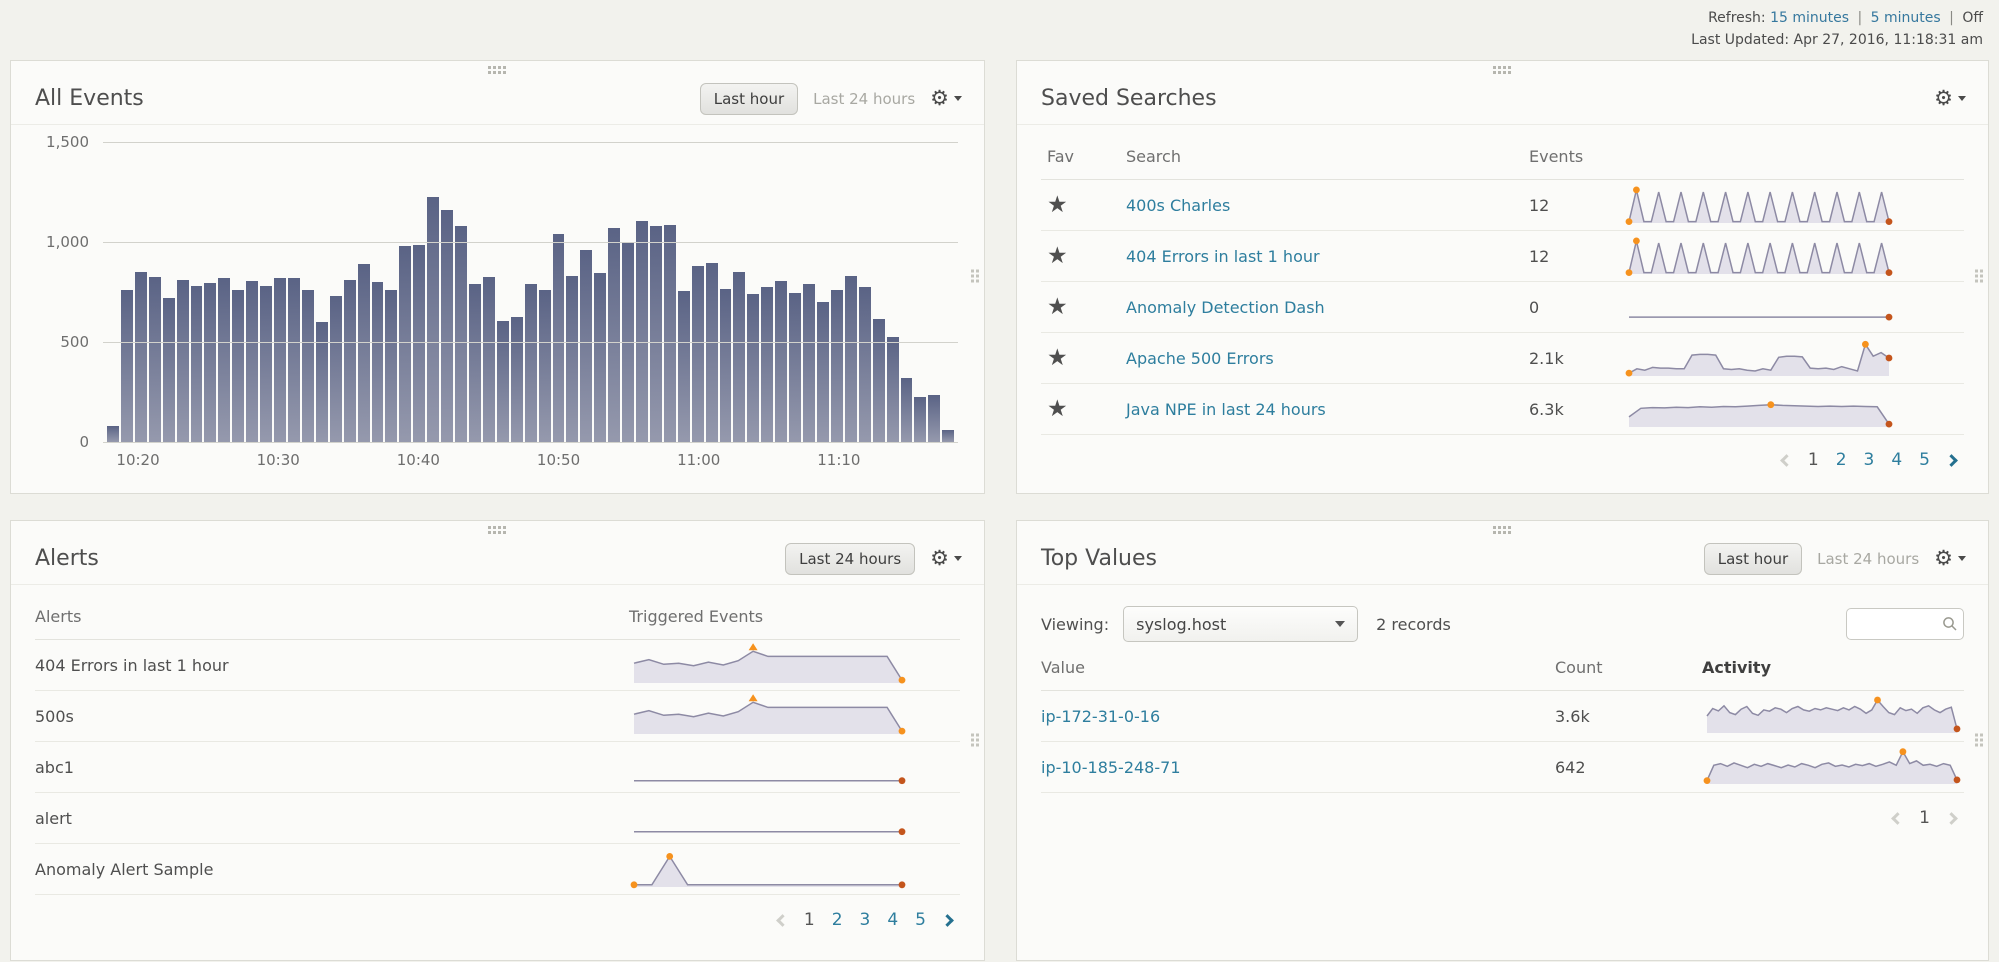 The height and width of the screenshot is (962, 1999). I want to click on refresh-off-option: Off, so click(1972, 18).